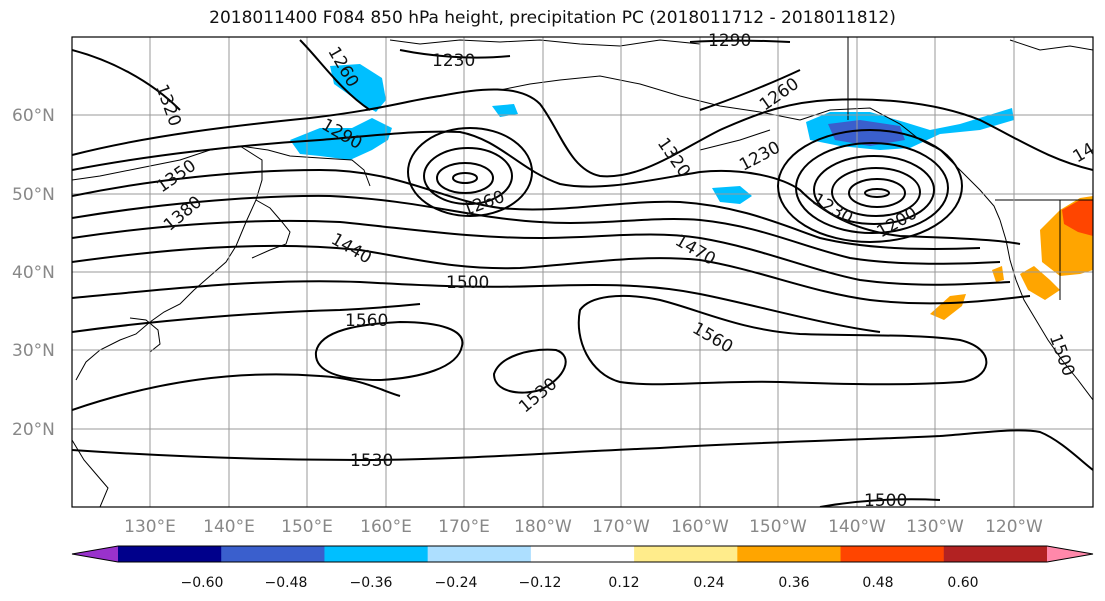 The height and width of the screenshot is (601, 1105). I want to click on latitude-labels: 60°N 50°N 40°N 30°N 20°N, so click(33, 273).